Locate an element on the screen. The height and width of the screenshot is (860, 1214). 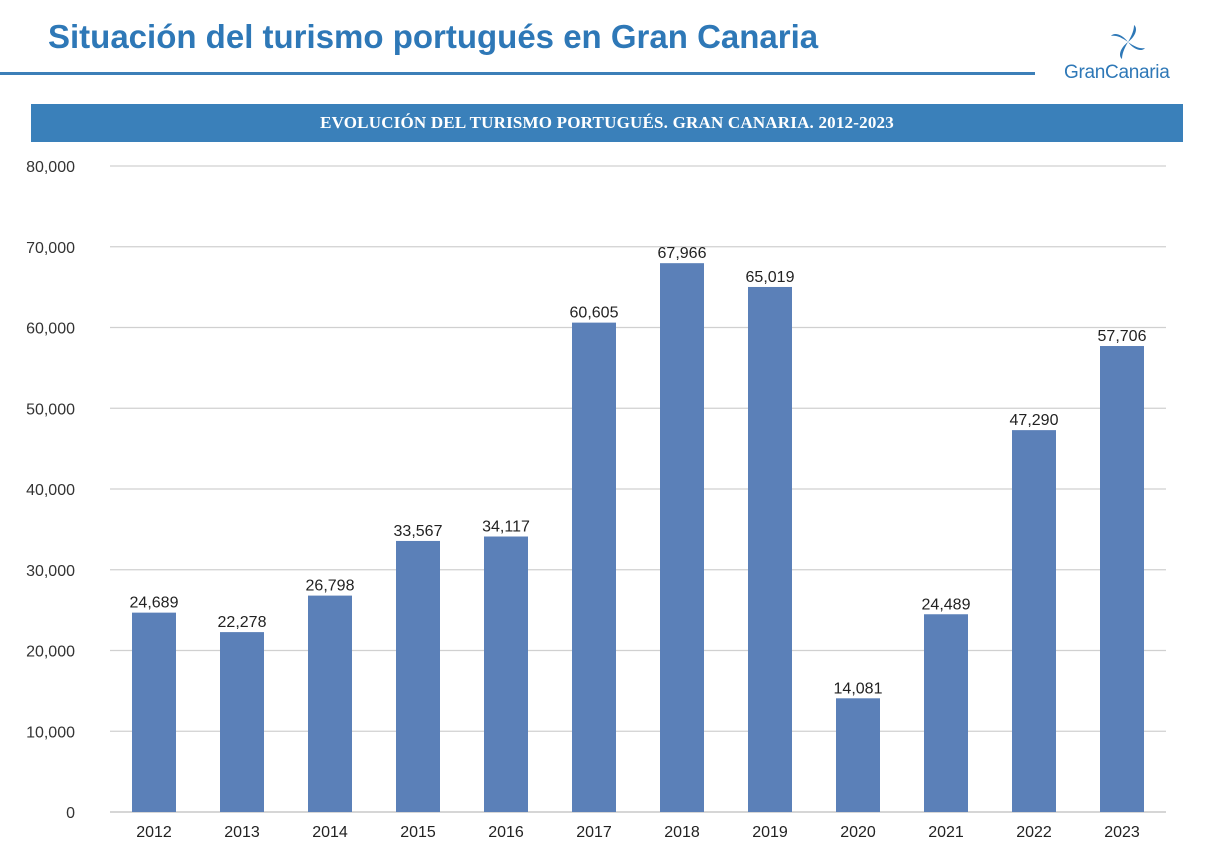
bar-2017 is located at coordinates (594, 567).